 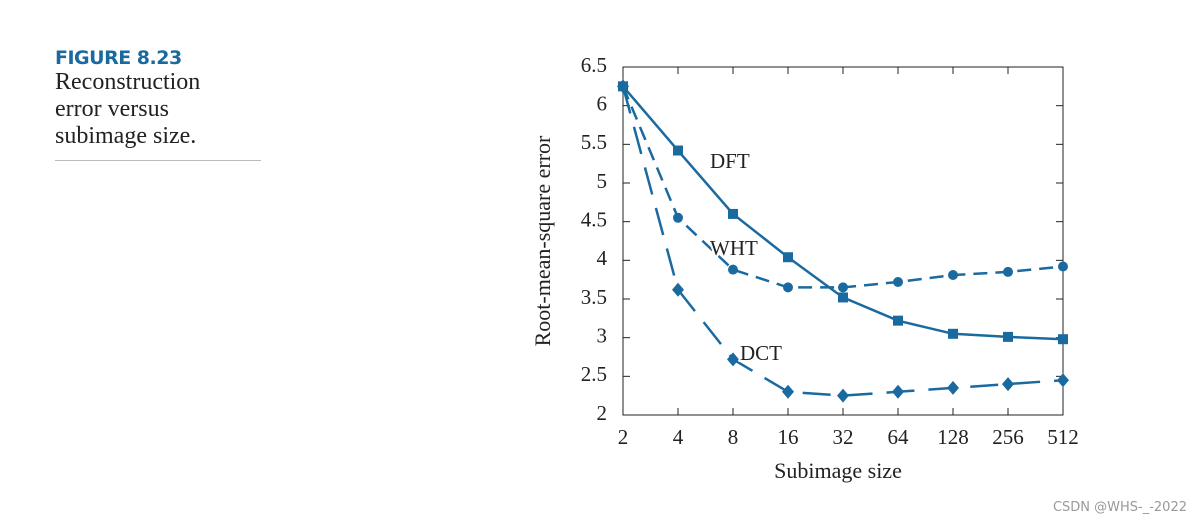 I want to click on x-tick-label: 256, so click(x=1008, y=437).